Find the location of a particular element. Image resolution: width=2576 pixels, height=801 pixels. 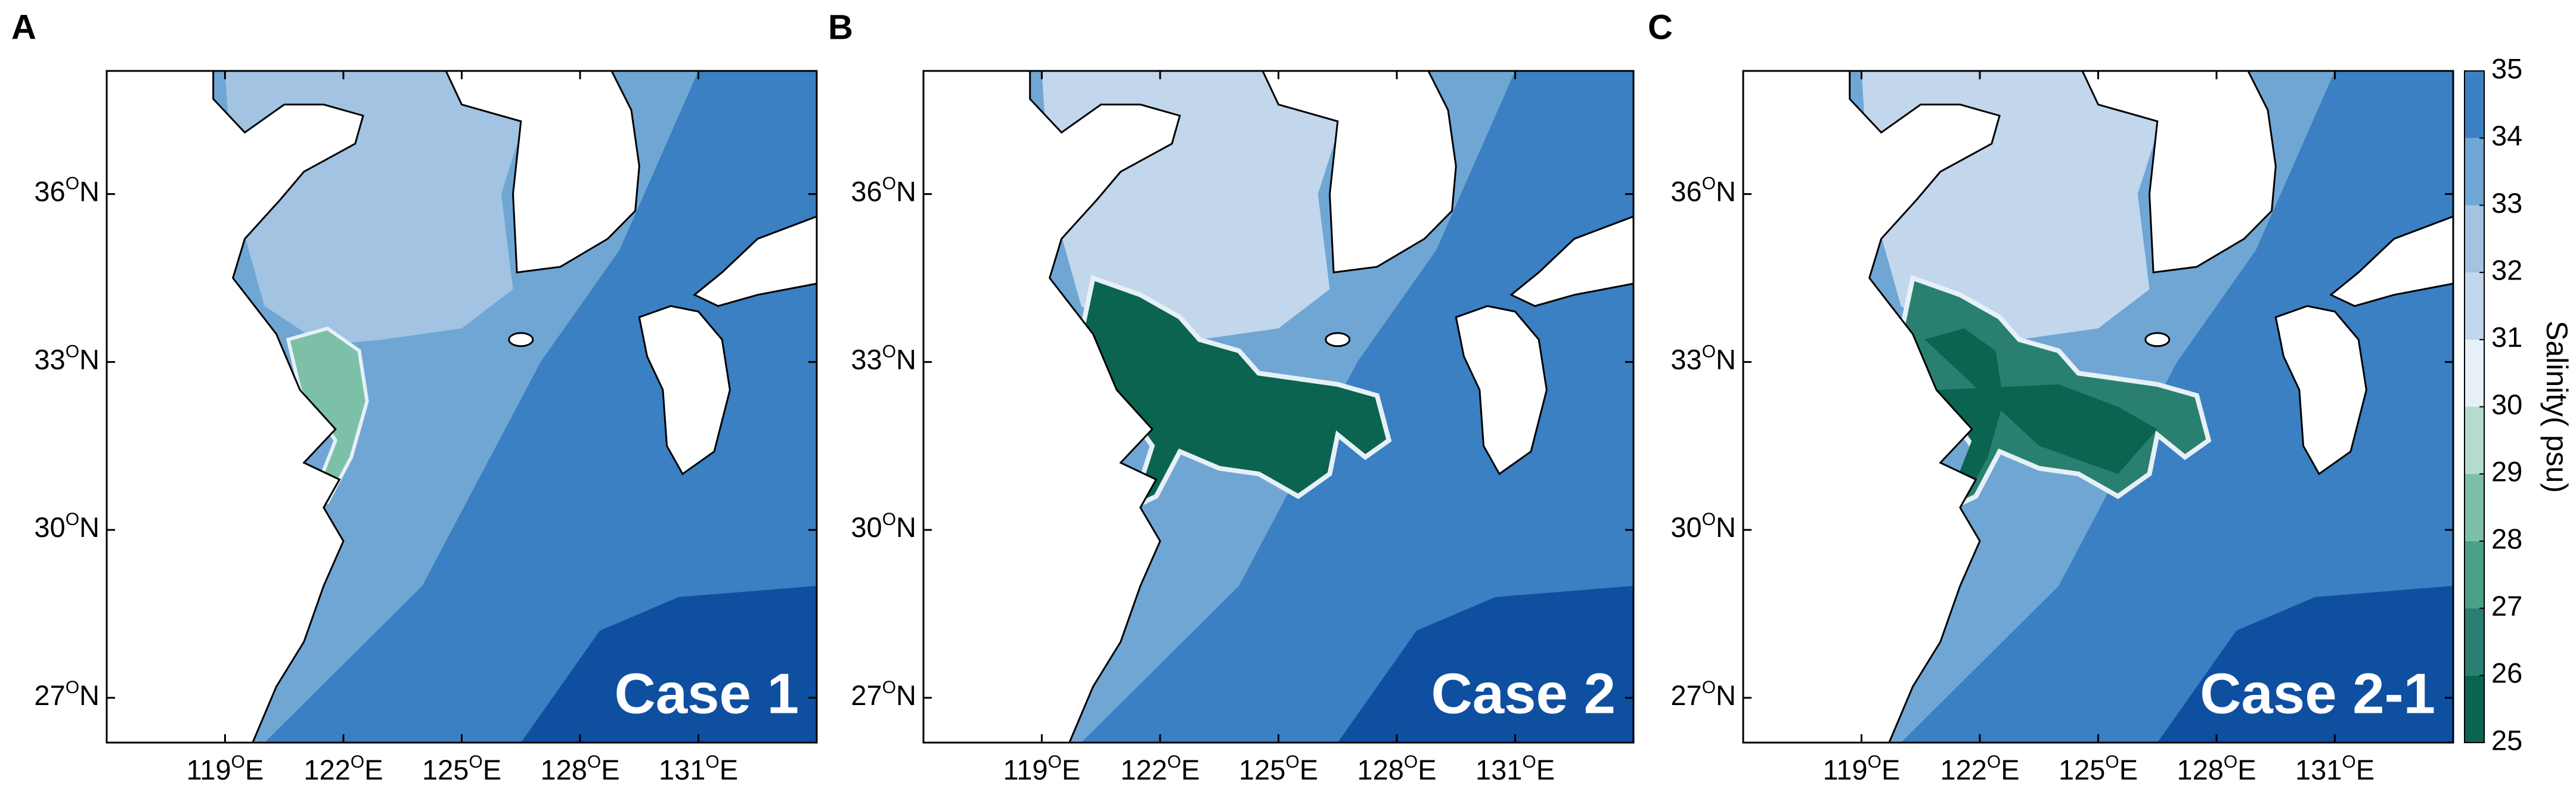

colorbar-title: Salinity( psu) is located at coordinates (2557, 407).